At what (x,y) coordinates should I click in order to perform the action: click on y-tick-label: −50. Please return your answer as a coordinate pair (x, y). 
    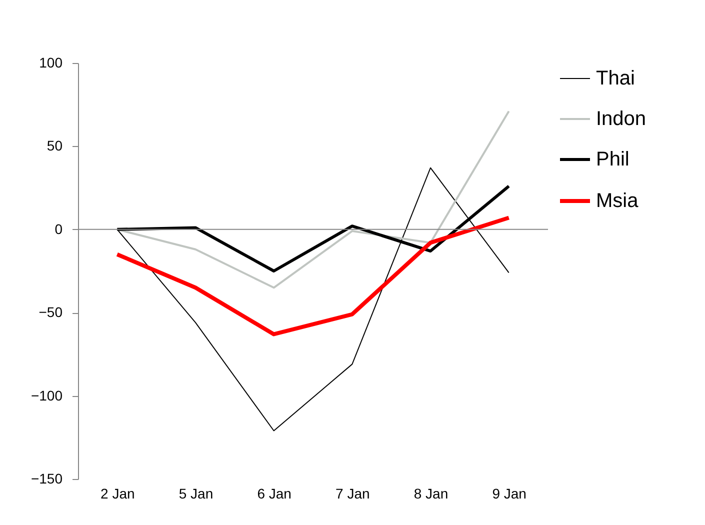
    Looking at the image, I should click on (50, 312).